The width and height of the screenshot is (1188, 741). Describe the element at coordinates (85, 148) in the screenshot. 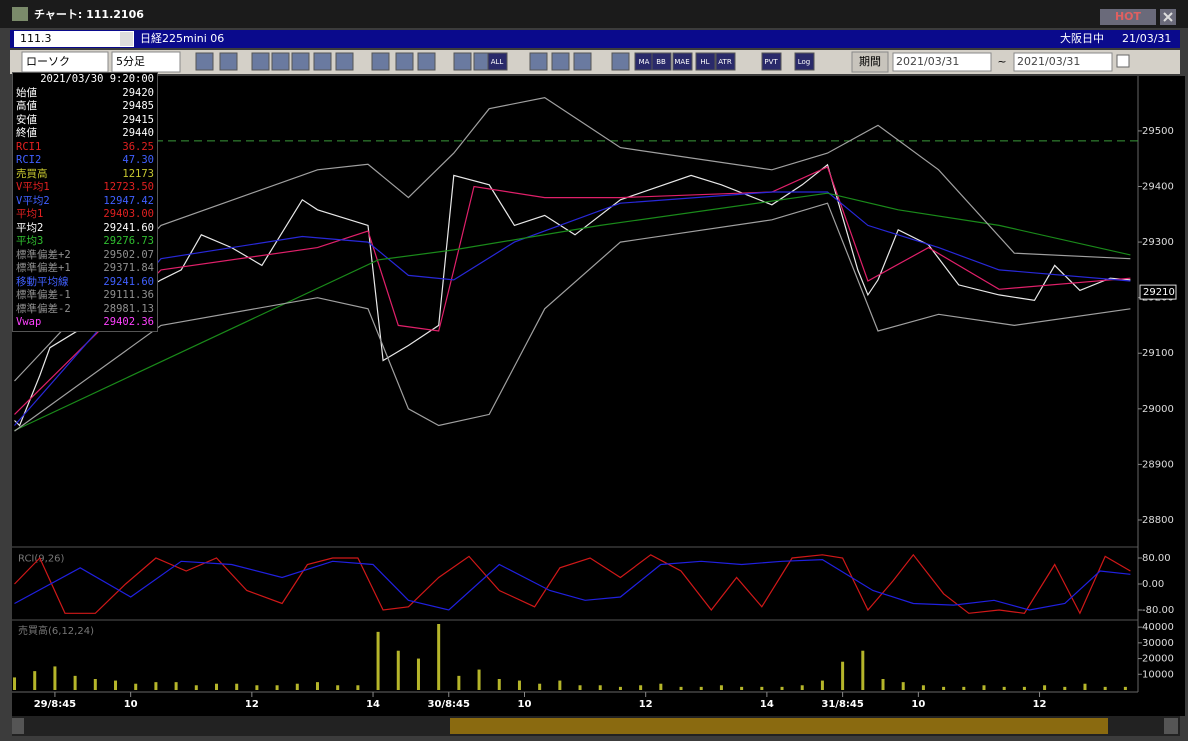

I see `info-row: RCI1 36.25` at that location.